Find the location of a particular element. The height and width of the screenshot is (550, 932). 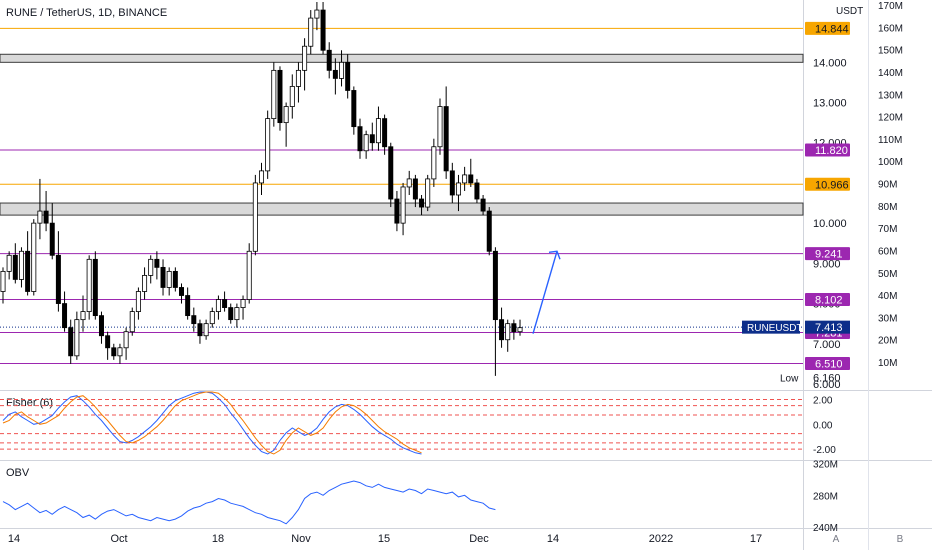

price-tick-label: 13.000 is located at coordinates (830, 104).